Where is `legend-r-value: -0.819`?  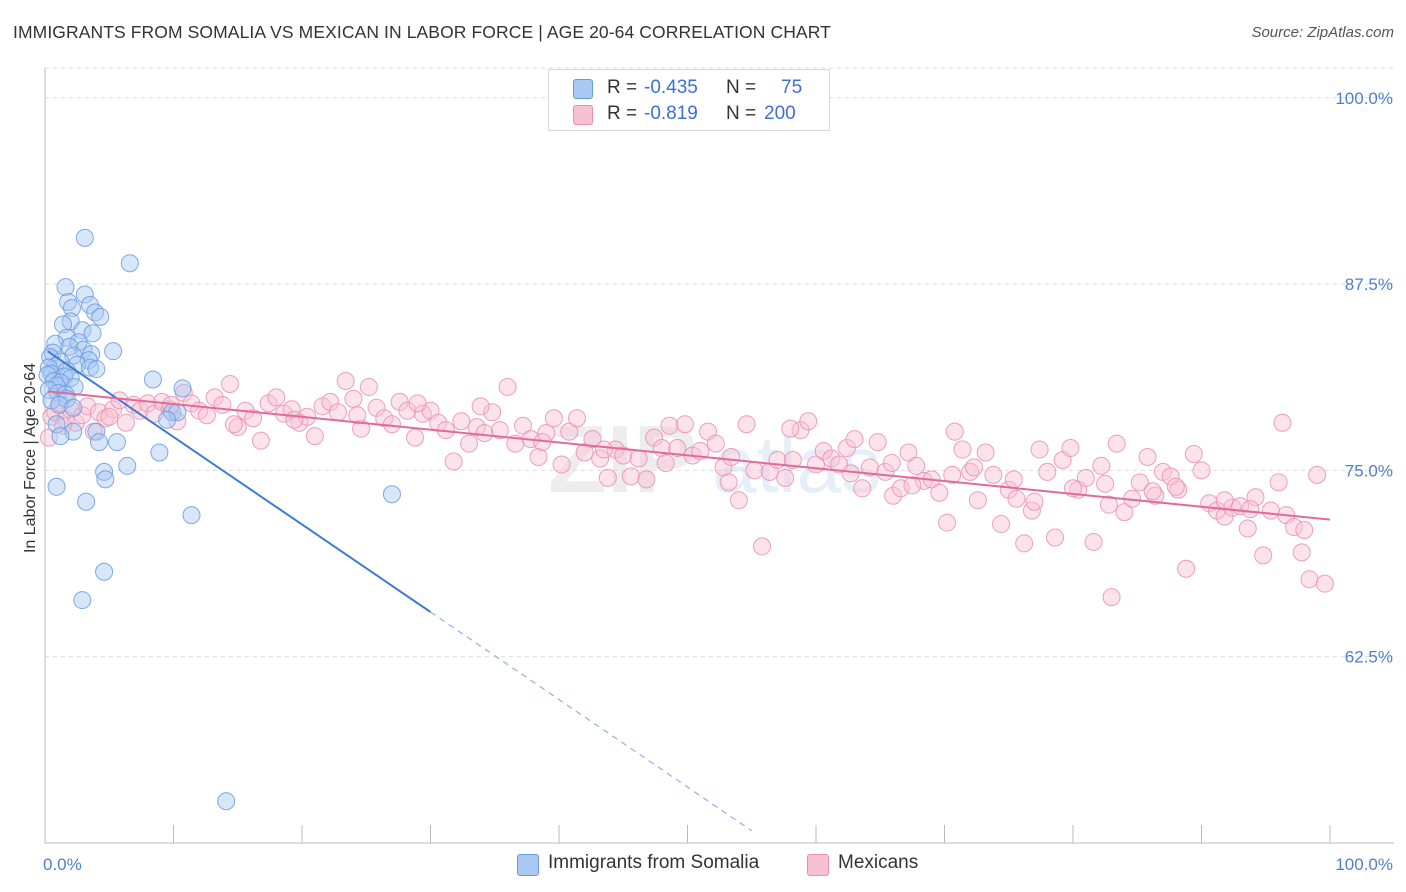
legend-r-value: -0.819 is located at coordinates (671, 113).